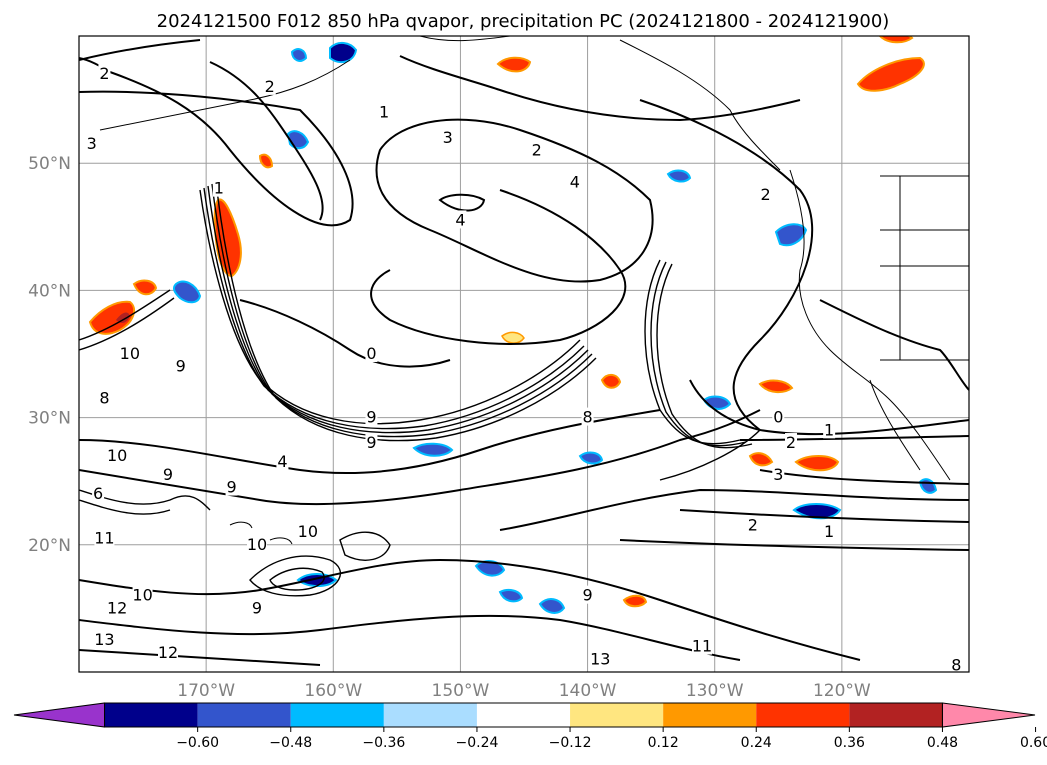 This screenshot has width=1047, height=765. Describe the element at coordinates (49, 291) in the screenshot. I see `lat-tick-label: 40°N` at that location.